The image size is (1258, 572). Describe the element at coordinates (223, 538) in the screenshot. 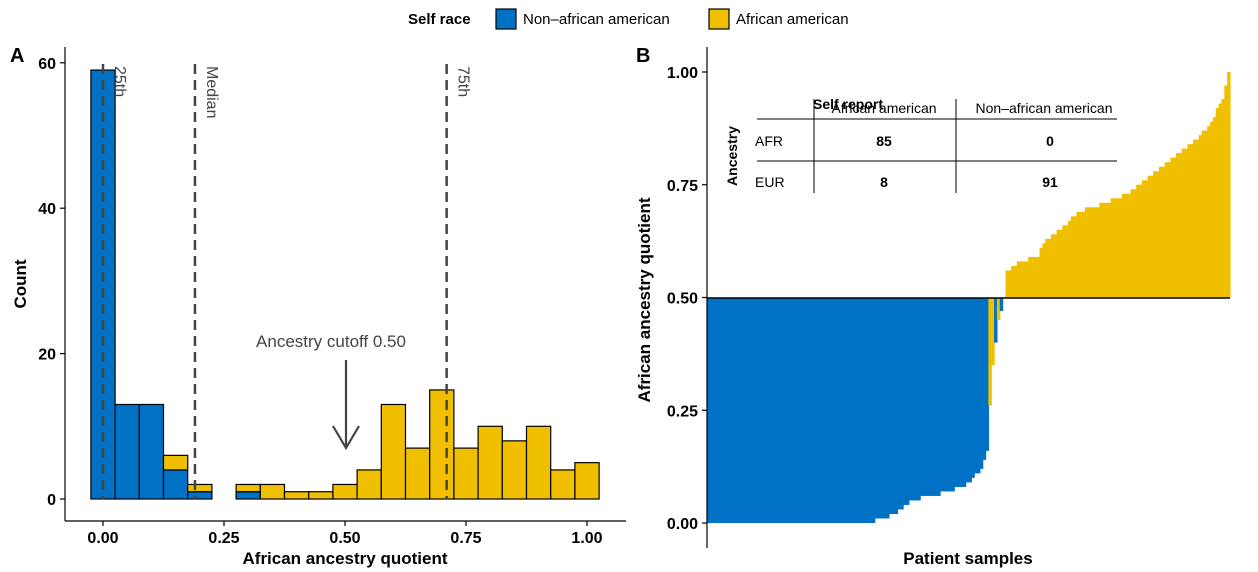

I see `x-tick-label: 0.25` at that location.